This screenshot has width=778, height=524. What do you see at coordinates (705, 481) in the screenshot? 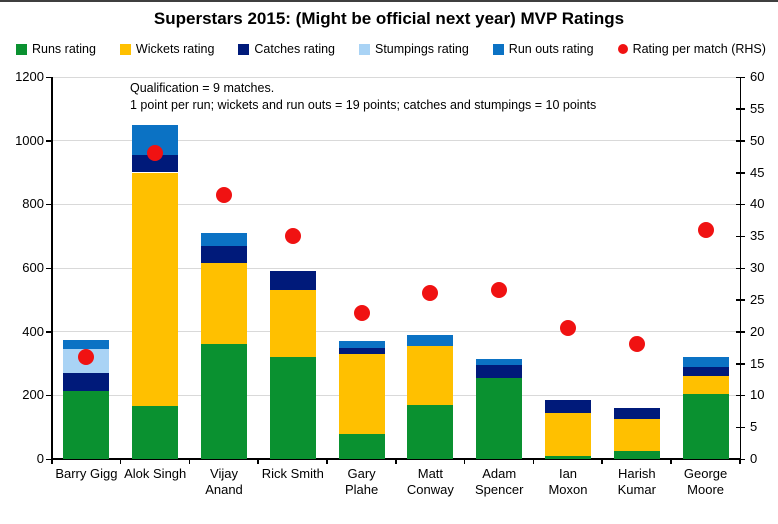
I see `x-axis-label: George Moore` at bounding box center [705, 481].